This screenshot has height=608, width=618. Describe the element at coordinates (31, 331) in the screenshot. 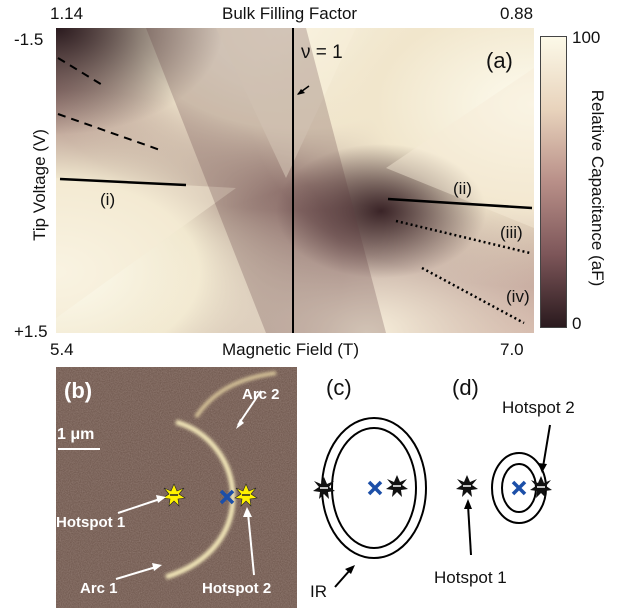

I see `y-bottom-value: +1.5` at that location.